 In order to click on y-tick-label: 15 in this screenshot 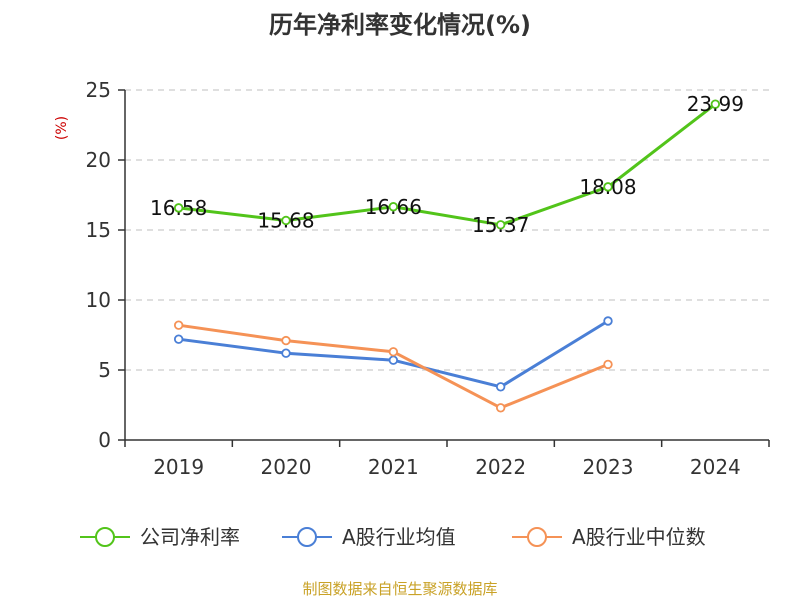, I will do `click(98, 230)`.